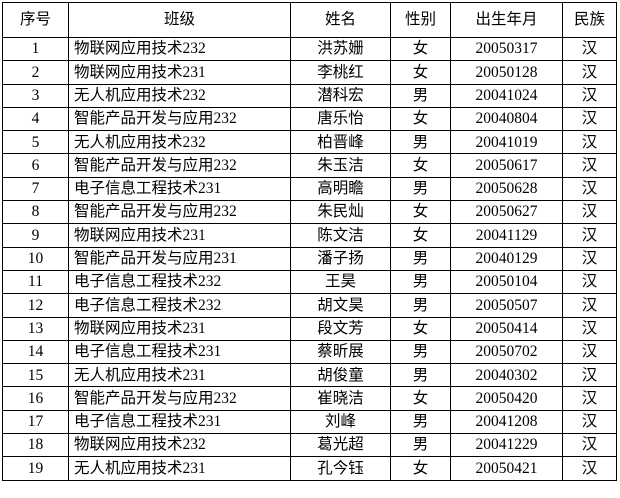 This screenshot has width=620, height=498. Describe the element at coordinates (340, 142) in the screenshot. I see `cell-name: 柏晋峰` at that location.